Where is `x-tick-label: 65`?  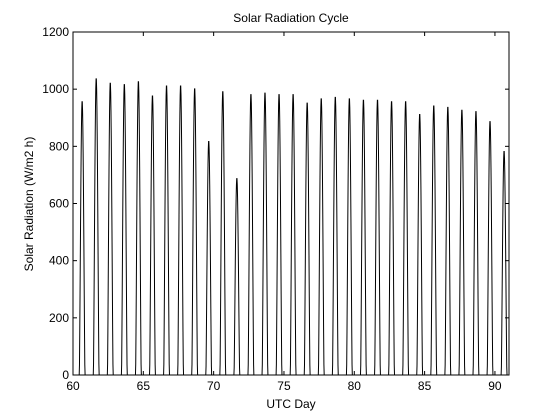 x-tick-label: 65 is located at coordinates (144, 386).